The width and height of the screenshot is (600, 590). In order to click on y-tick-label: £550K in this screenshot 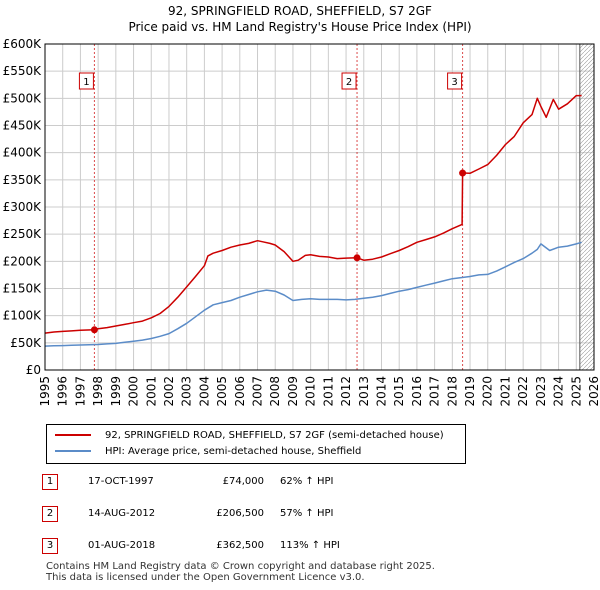, I will do `click(23, 71)`.